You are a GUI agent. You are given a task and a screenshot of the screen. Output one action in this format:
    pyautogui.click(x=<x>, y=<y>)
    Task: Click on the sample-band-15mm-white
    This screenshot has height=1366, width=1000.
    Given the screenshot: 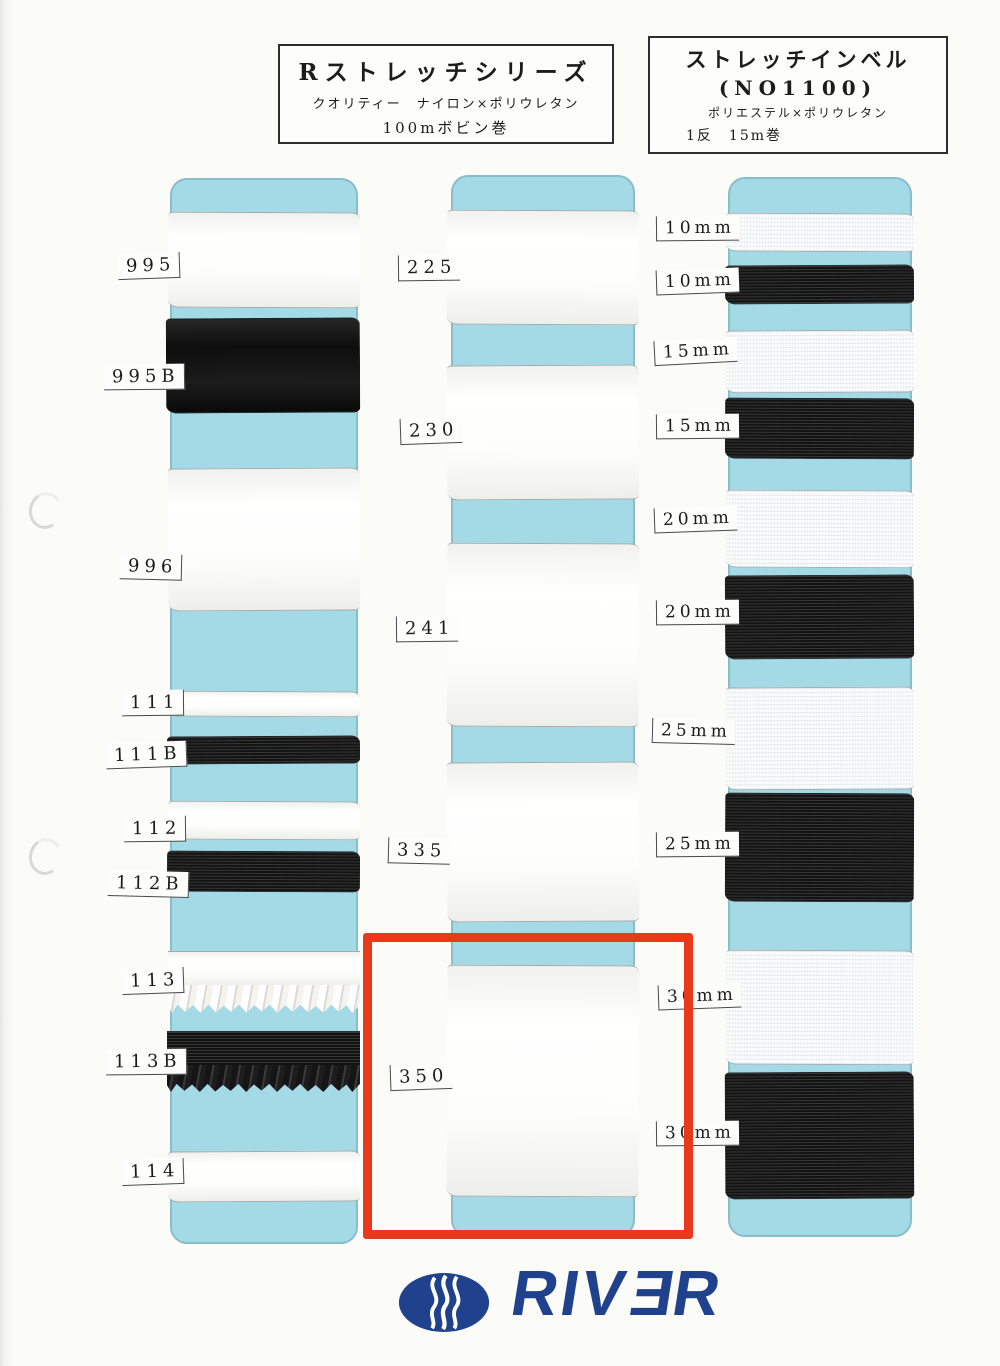 What is the action you would take?
    pyautogui.click(x=820, y=361)
    